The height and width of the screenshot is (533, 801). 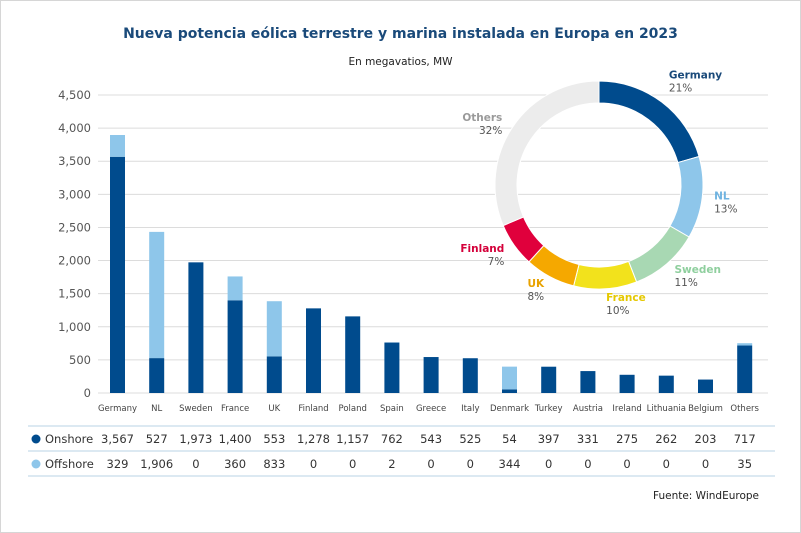 What do you see at coordinates (352, 439) in the screenshot?
I see `table-cell: 1,157` at bounding box center [352, 439].